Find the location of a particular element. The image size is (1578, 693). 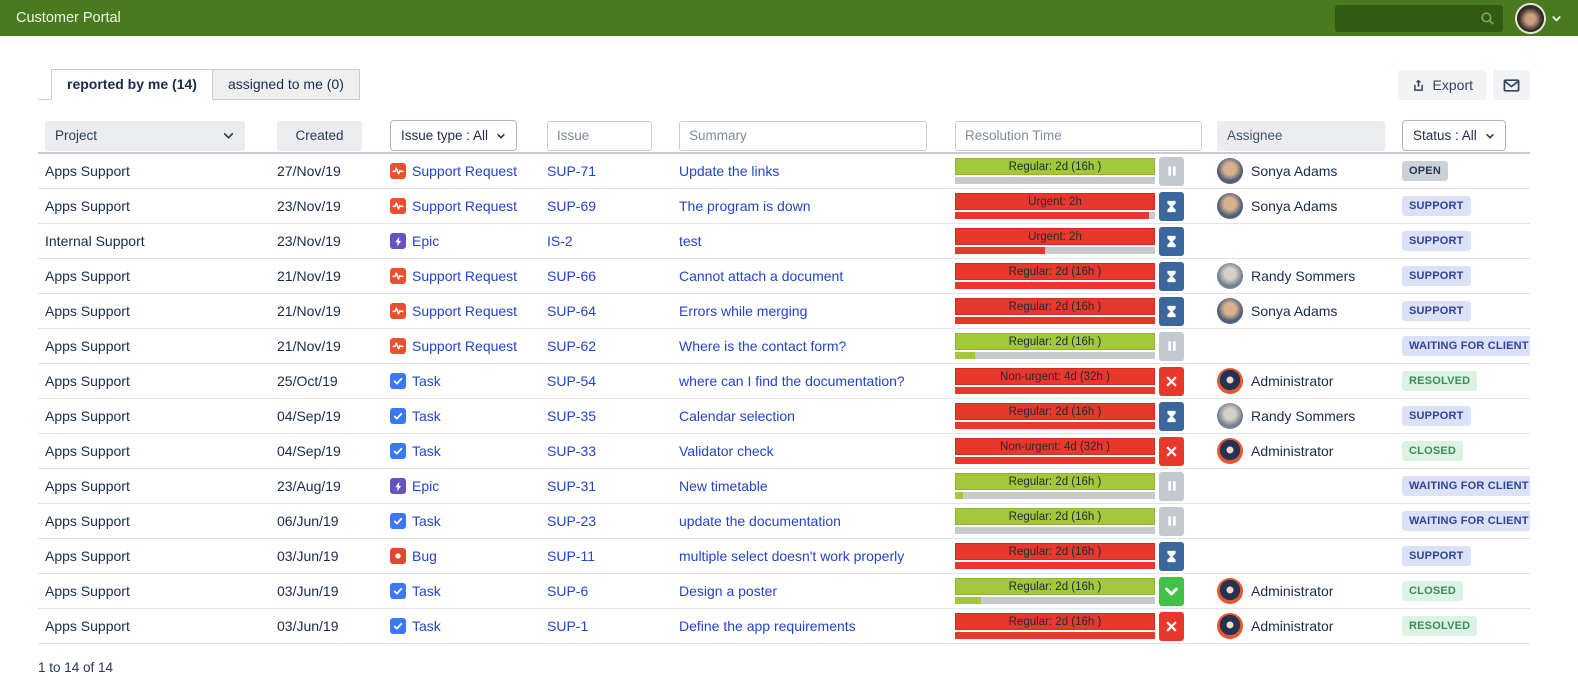

issue-key-cell: SUP-35 is located at coordinates (606, 416).